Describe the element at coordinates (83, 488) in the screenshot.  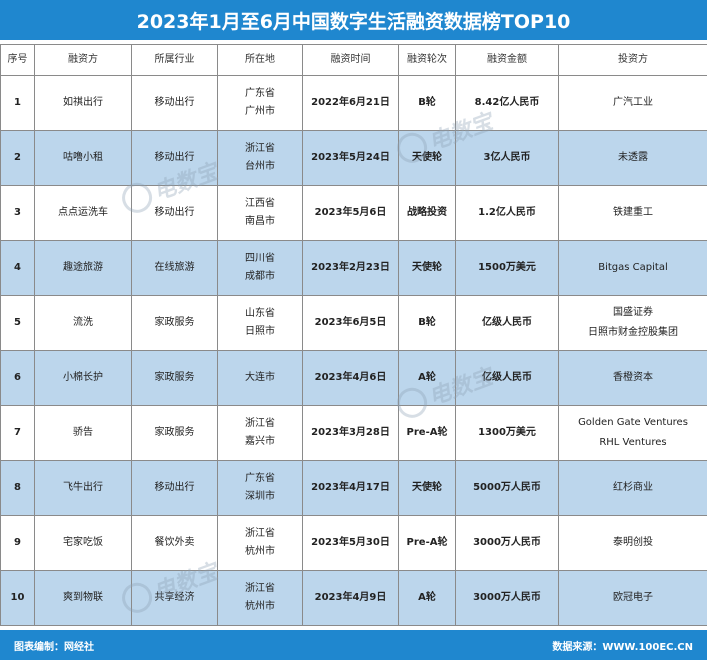
I see `cell-company: 飞牛出行` at that location.